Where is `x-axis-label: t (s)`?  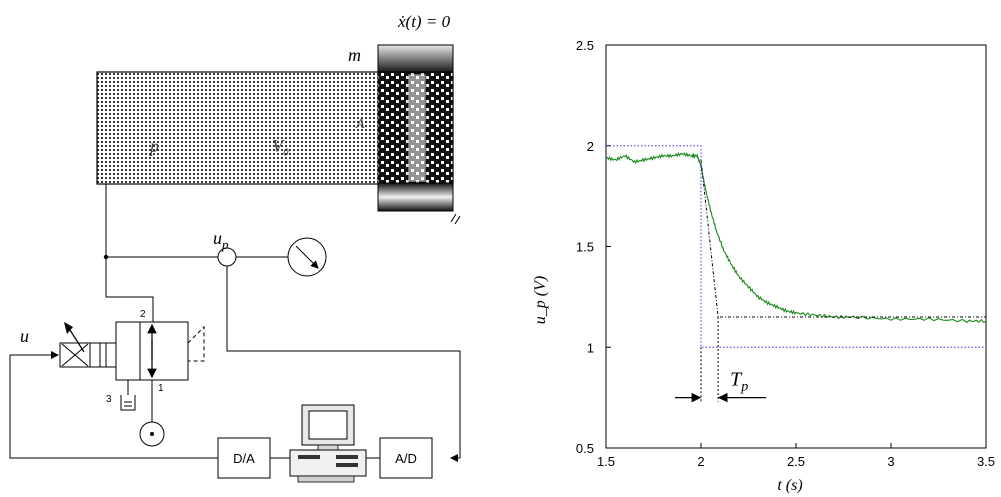 x-axis-label: t (s) is located at coordinates (789, 485).